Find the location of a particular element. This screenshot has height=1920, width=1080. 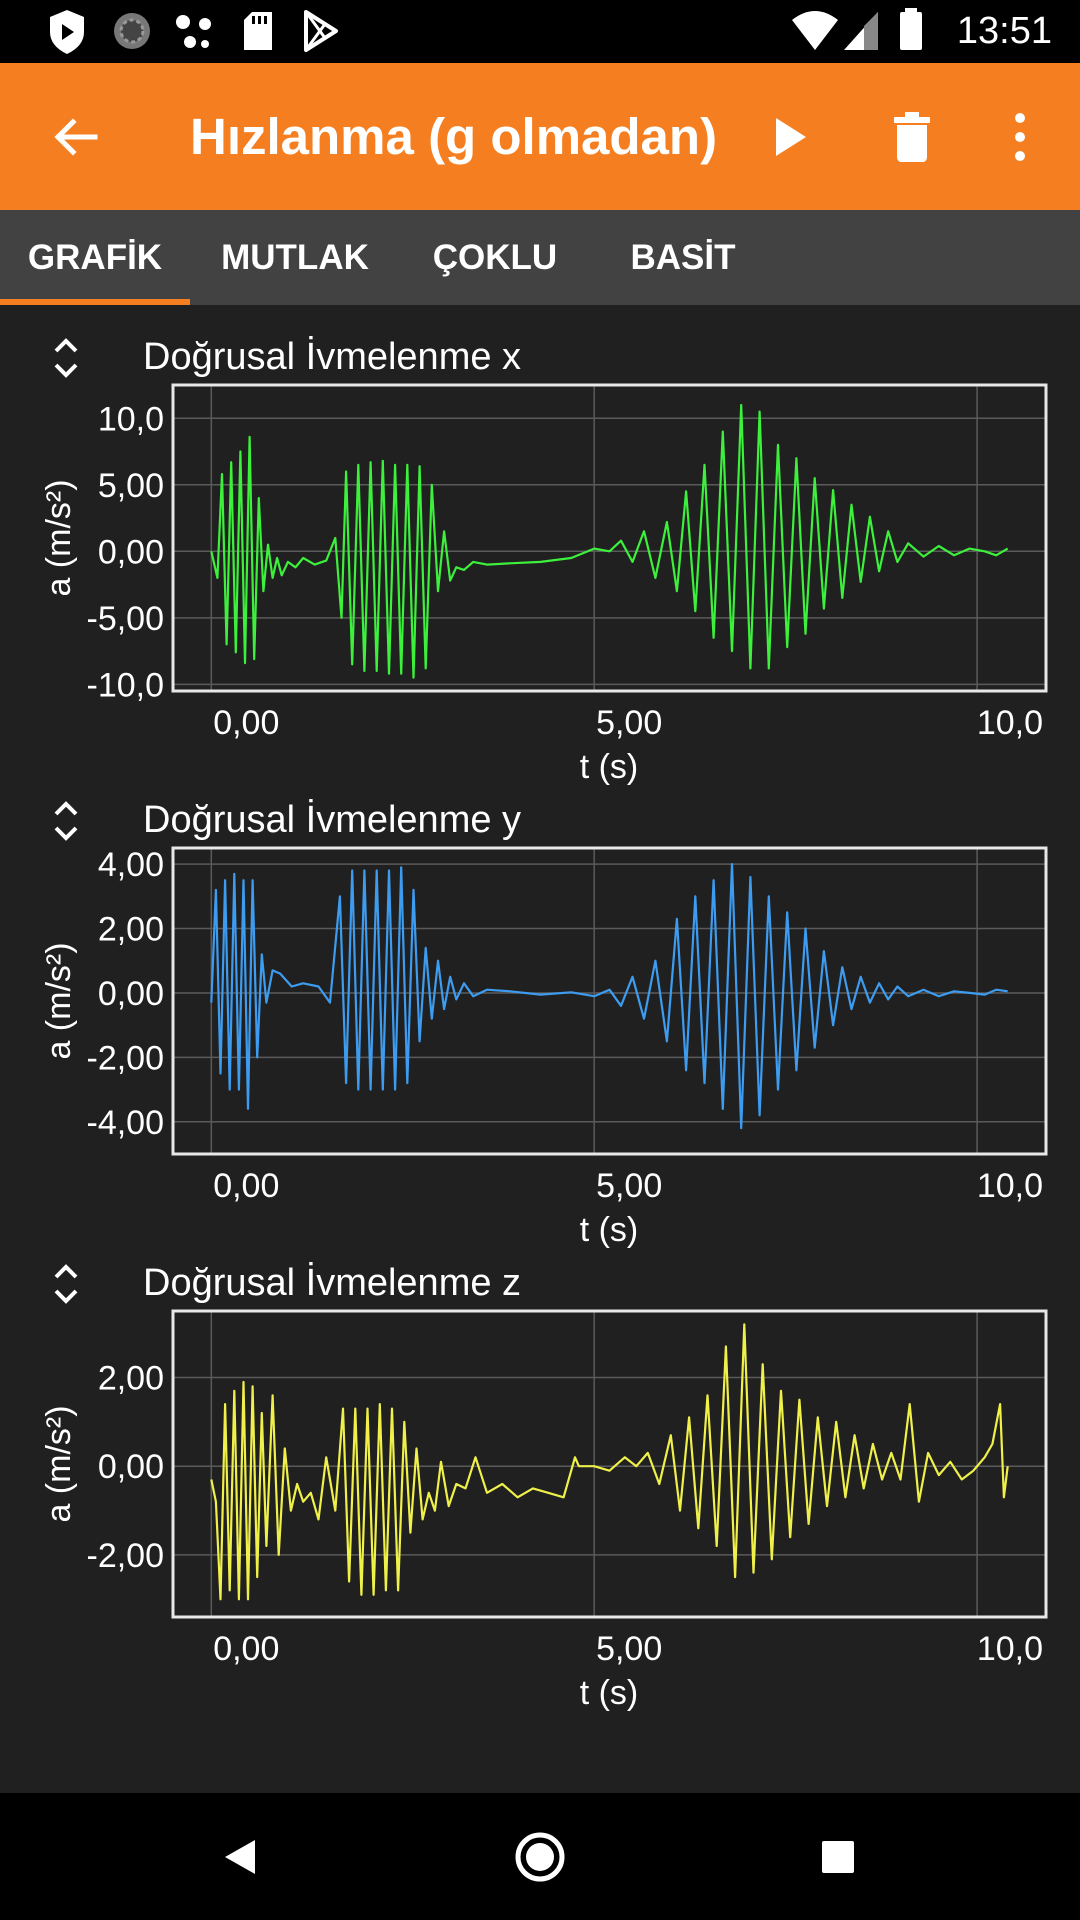

play-store-icon is located at coordinates (321, 31).